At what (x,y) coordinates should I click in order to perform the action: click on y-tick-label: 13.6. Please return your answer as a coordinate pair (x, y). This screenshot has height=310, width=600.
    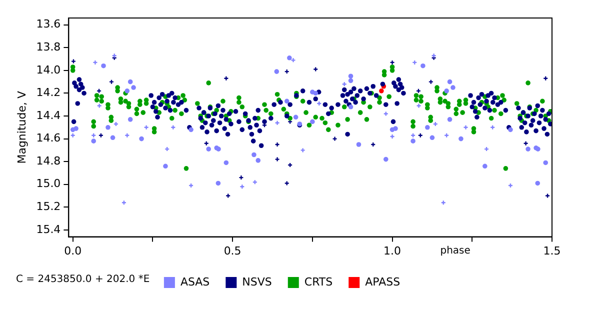
    Looking at the image, I should click on (48, 24).